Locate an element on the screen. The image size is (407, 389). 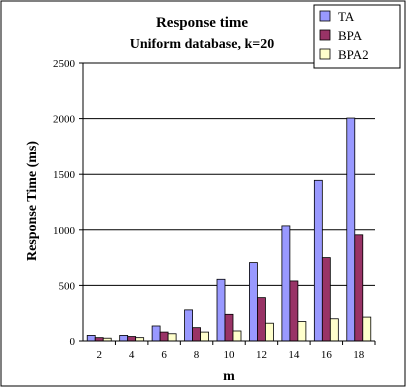
x-tick-label: 8 is located at coordinates (197, 355).